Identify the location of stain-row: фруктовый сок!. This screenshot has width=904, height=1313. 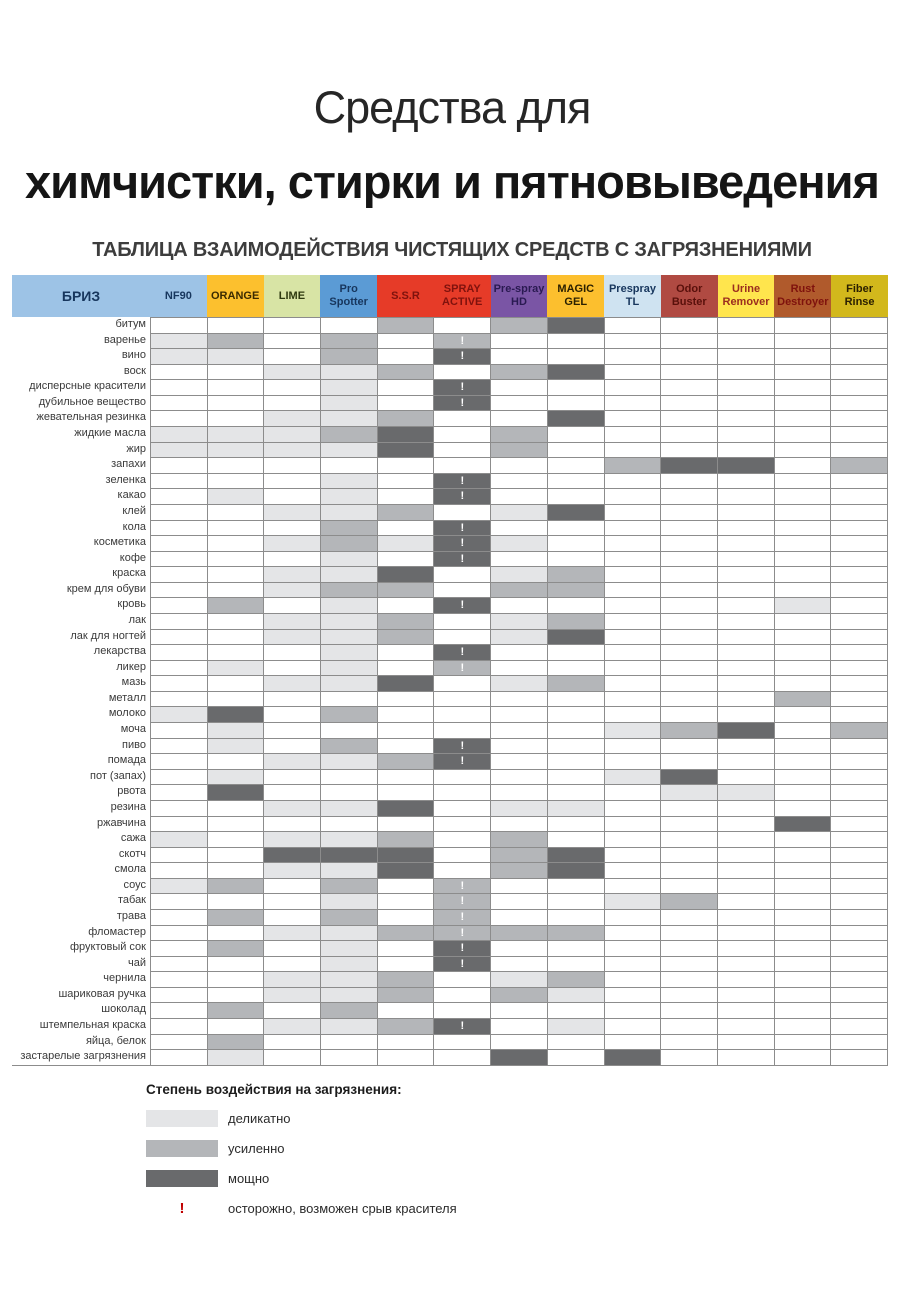
(450, 948).